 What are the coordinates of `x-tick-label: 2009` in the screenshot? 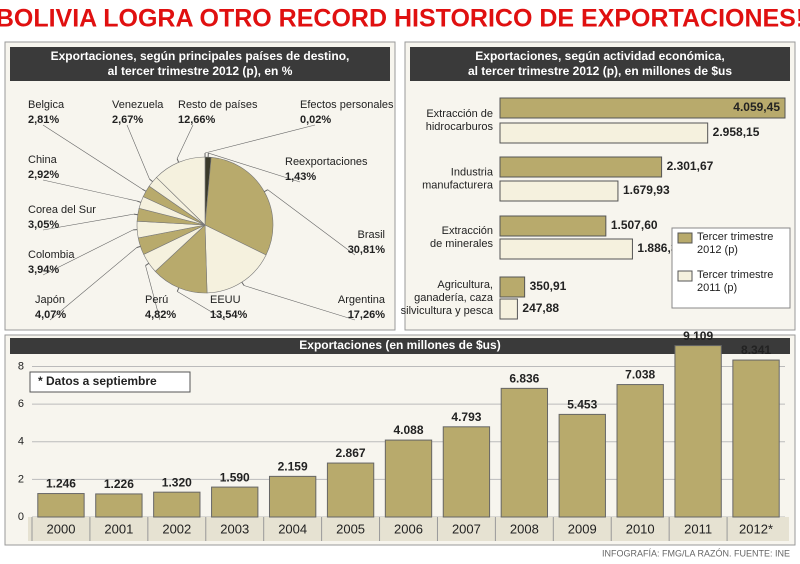 It's located at (582, 528).